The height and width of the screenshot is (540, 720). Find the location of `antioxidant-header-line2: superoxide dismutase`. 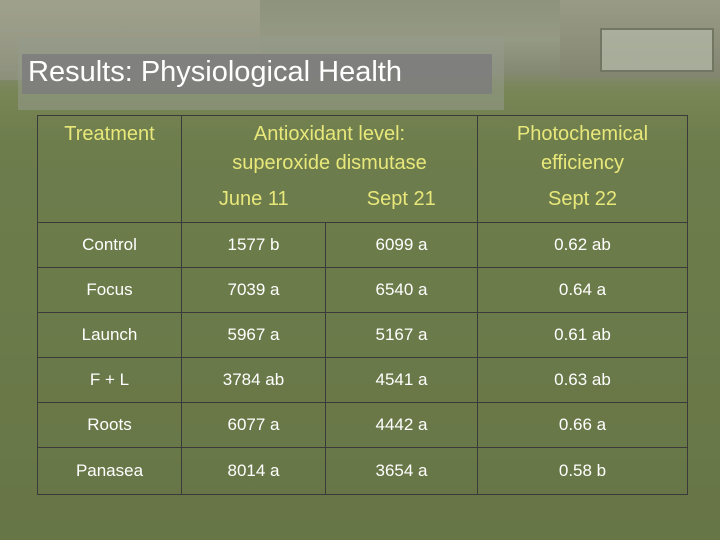

antioxidant-header-line2: superoxide dismutase is located at coordinates (329, 163).